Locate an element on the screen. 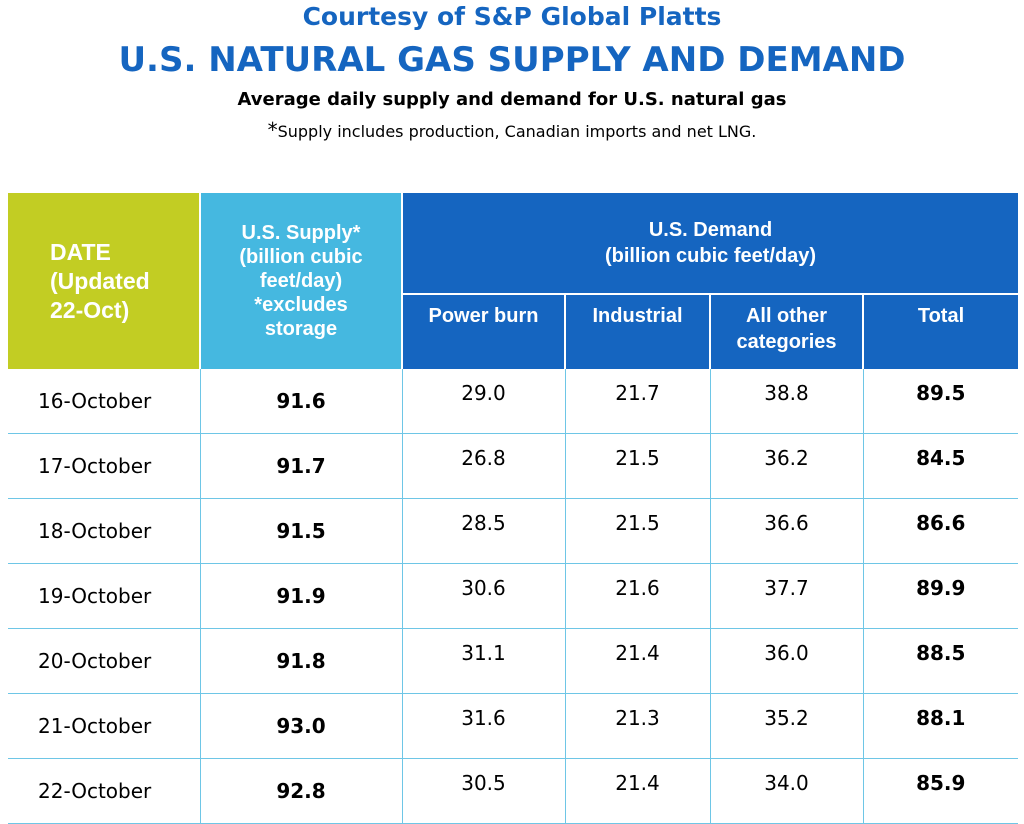 The width and height of the screenshot is (1024, 824). total-column-header: Total is located at coordinates (941, 331).